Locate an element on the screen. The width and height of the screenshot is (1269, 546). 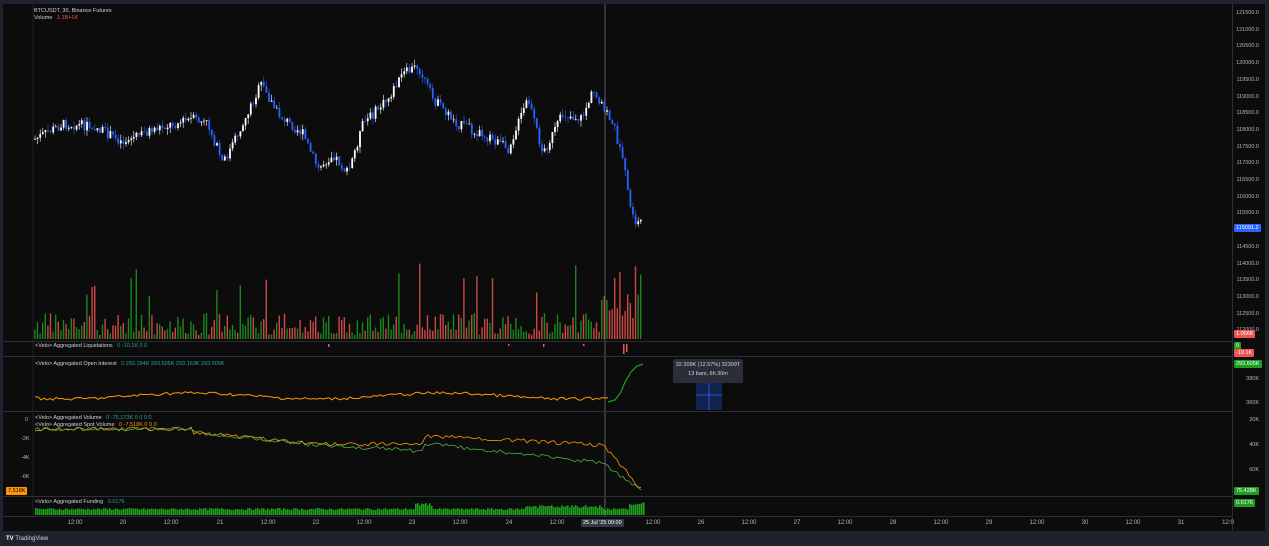
tradingview-logo: TV TradingView is located at coordinates (27, 539).